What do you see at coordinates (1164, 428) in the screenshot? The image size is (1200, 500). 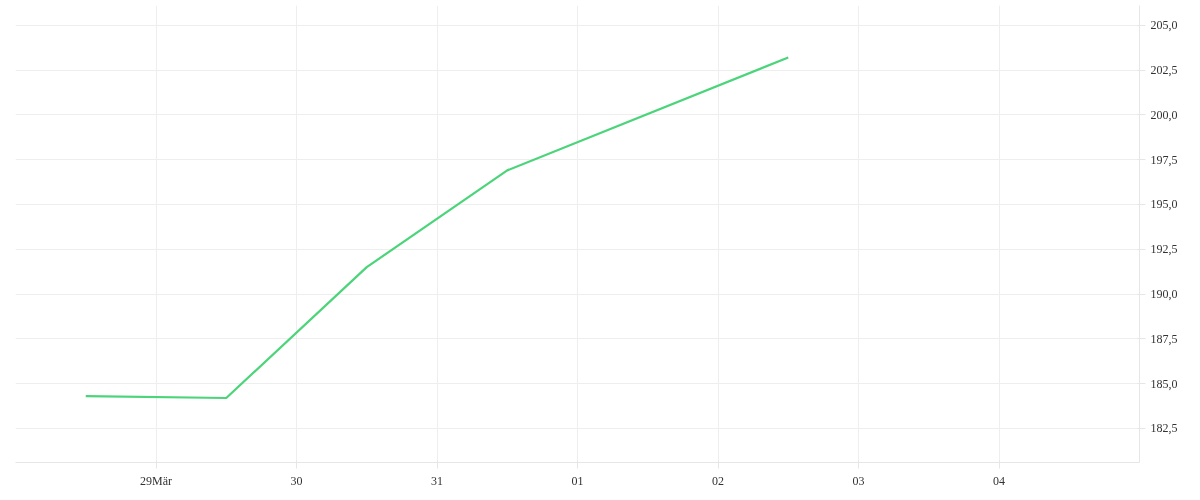 I see `y-tick-label: 182,5` at bounding box center [1164, 428].